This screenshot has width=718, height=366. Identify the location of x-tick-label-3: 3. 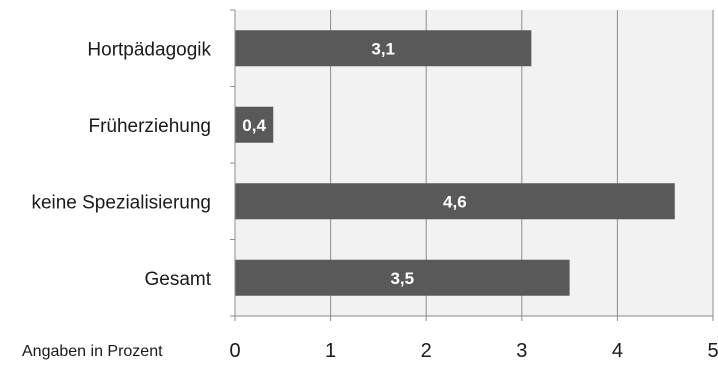
(521, 351).